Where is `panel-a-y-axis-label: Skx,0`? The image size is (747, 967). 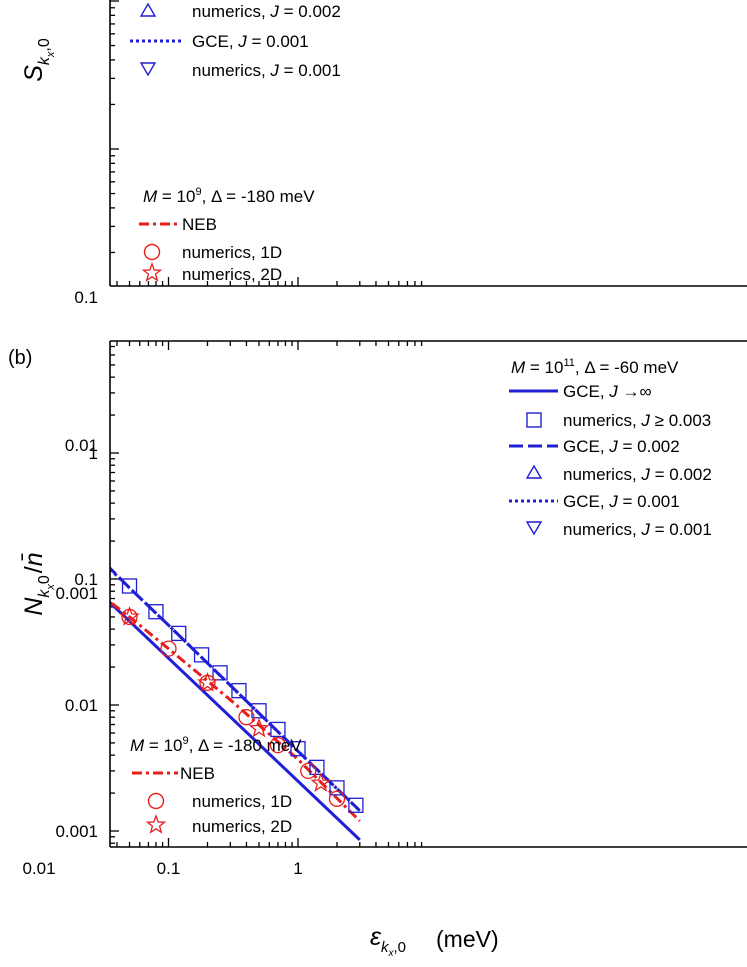 panel-a-y-axis-label: Skx,0 is located at coordinates (38, 60).